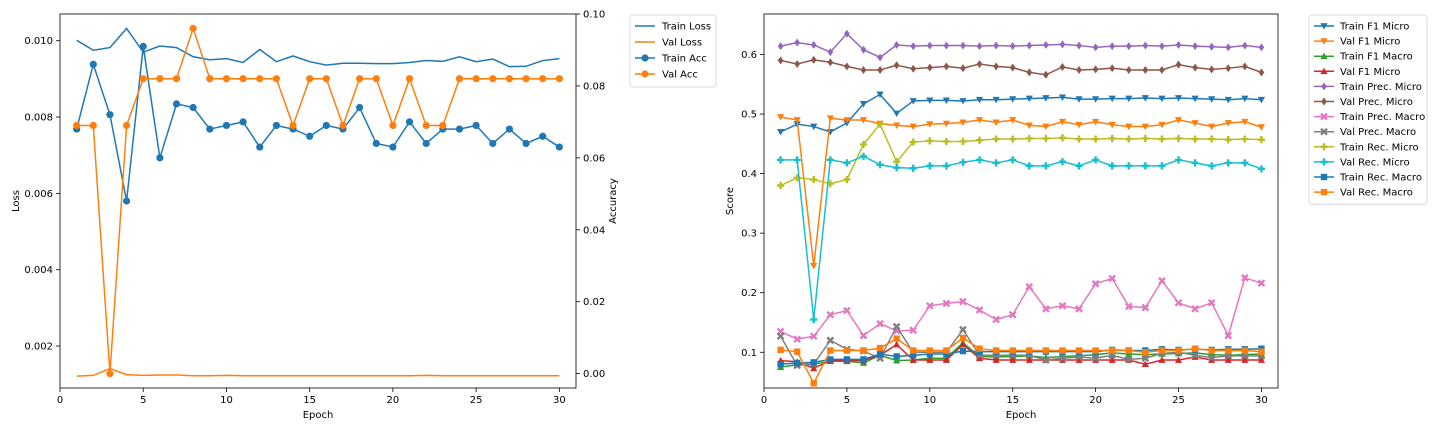 The image size is (1440, 436). What do you see at coordinates (686, 27) in the screenshot?
I see `legend-entry: Train Loss` at bounding box center [686, 27].